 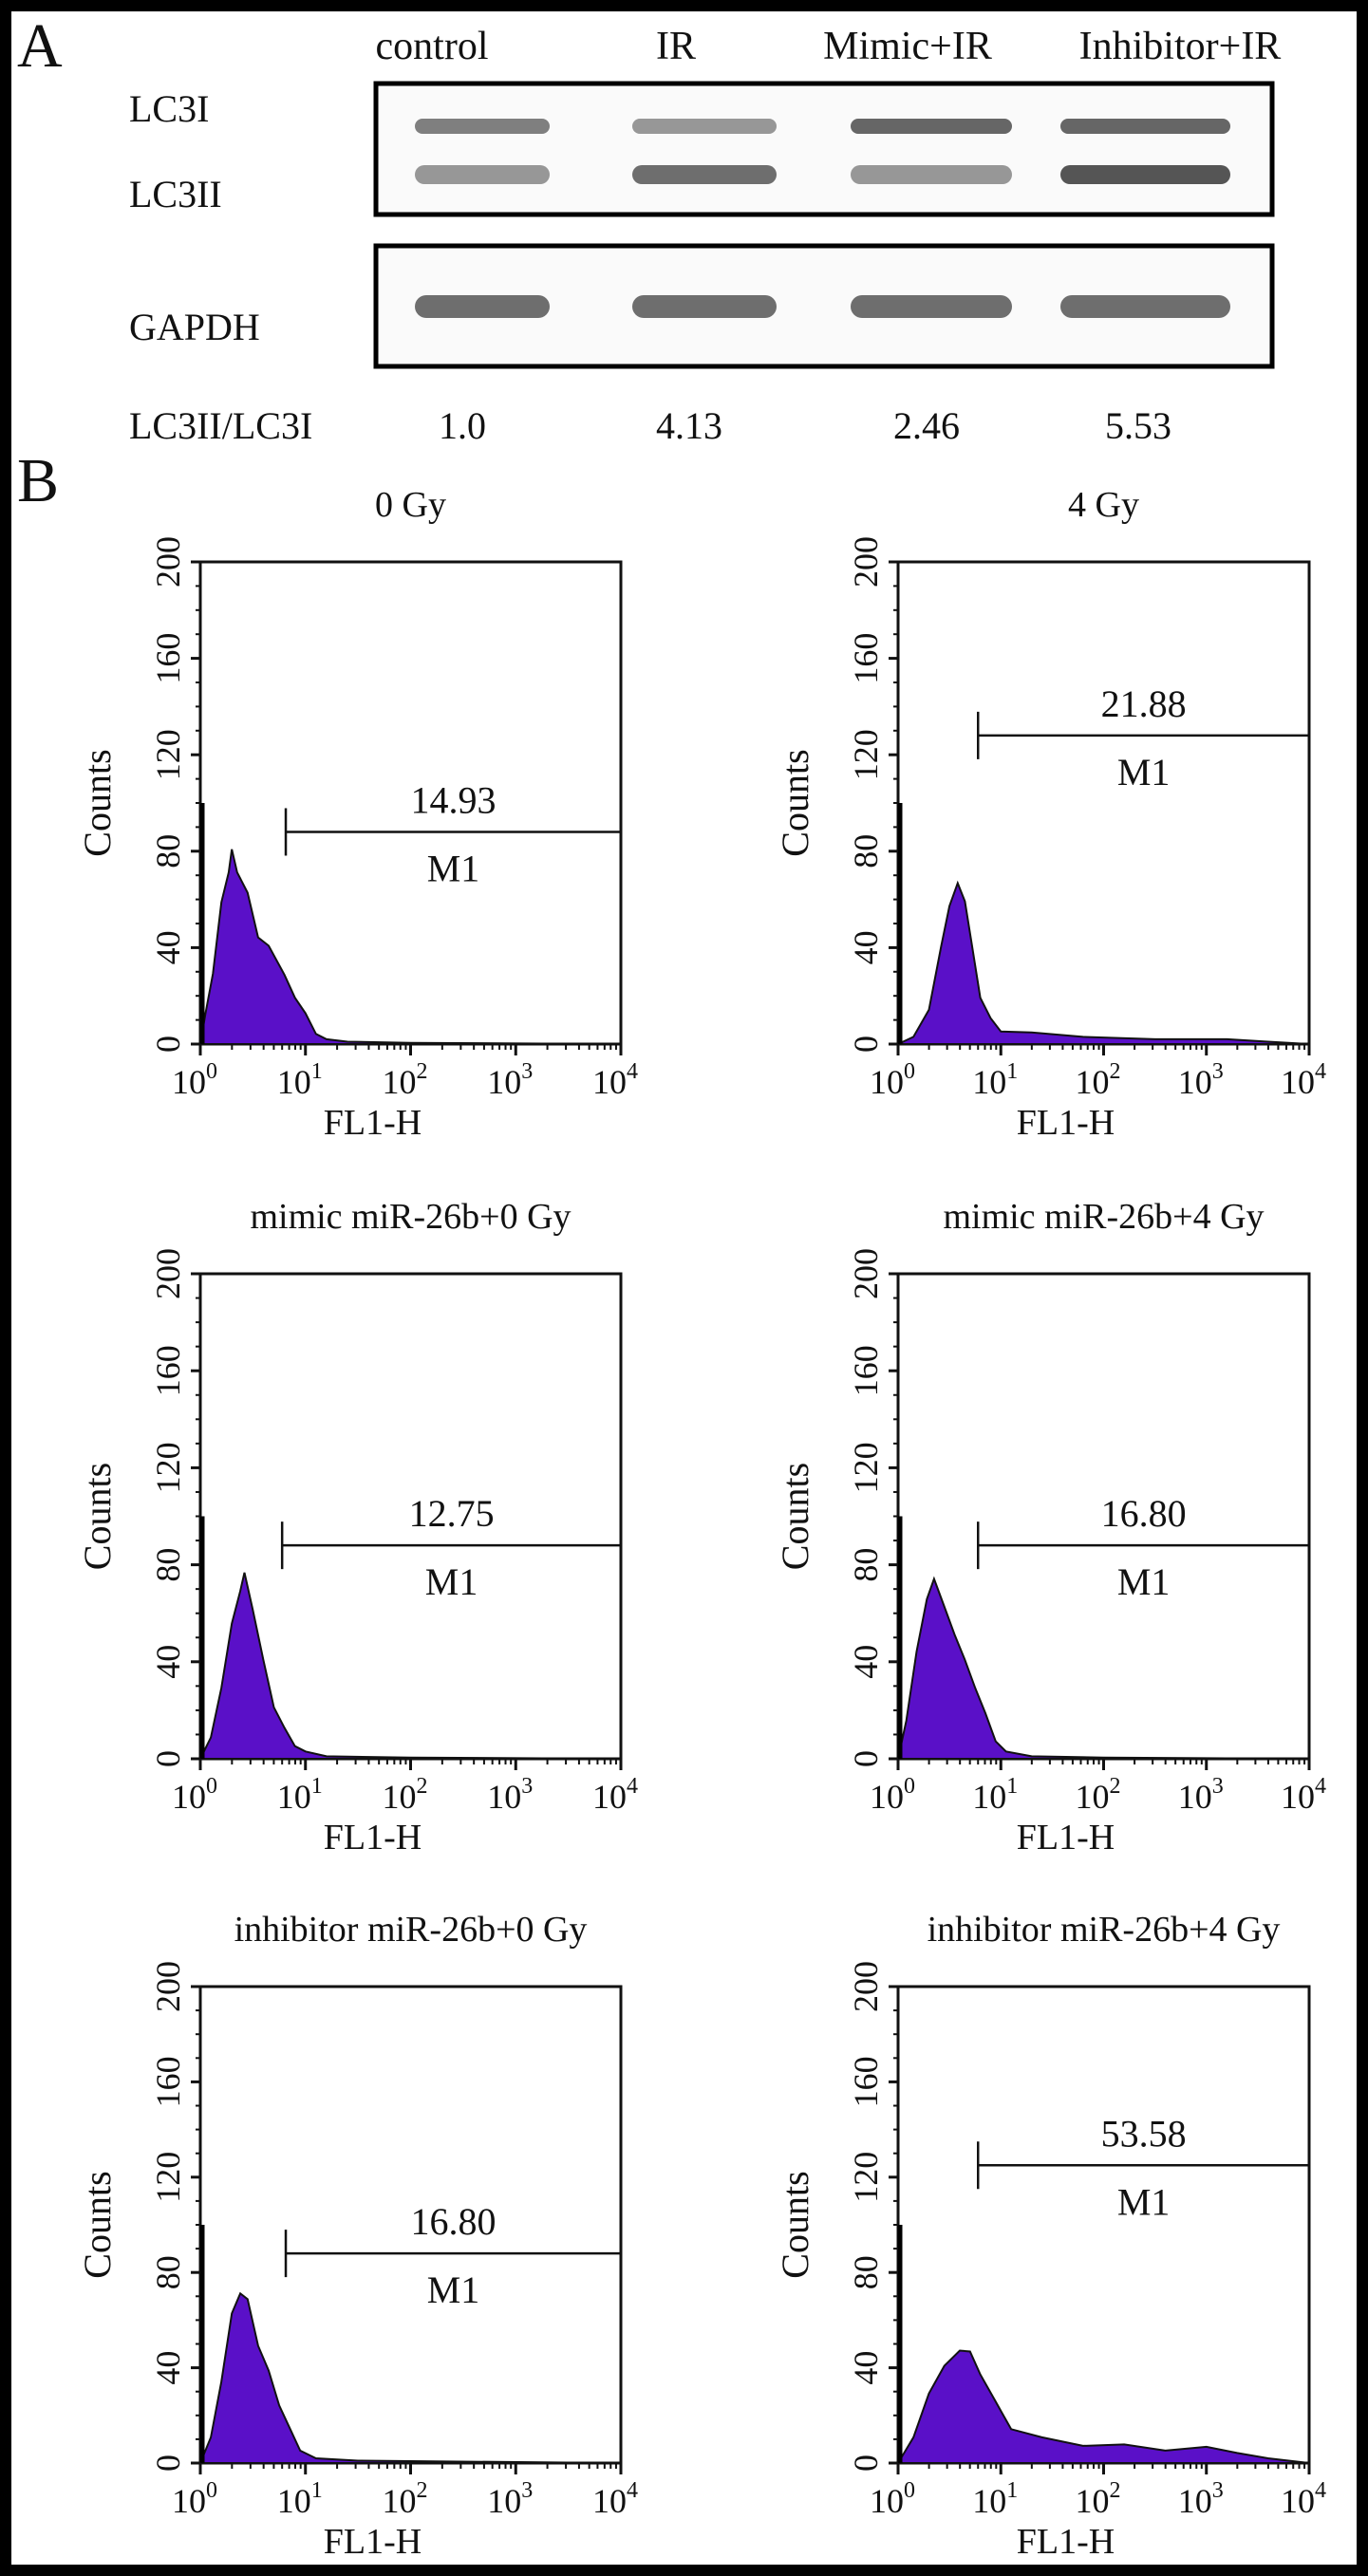 I want to click on row-label-lc3ii: LC3II, so click(x=175, y=194).